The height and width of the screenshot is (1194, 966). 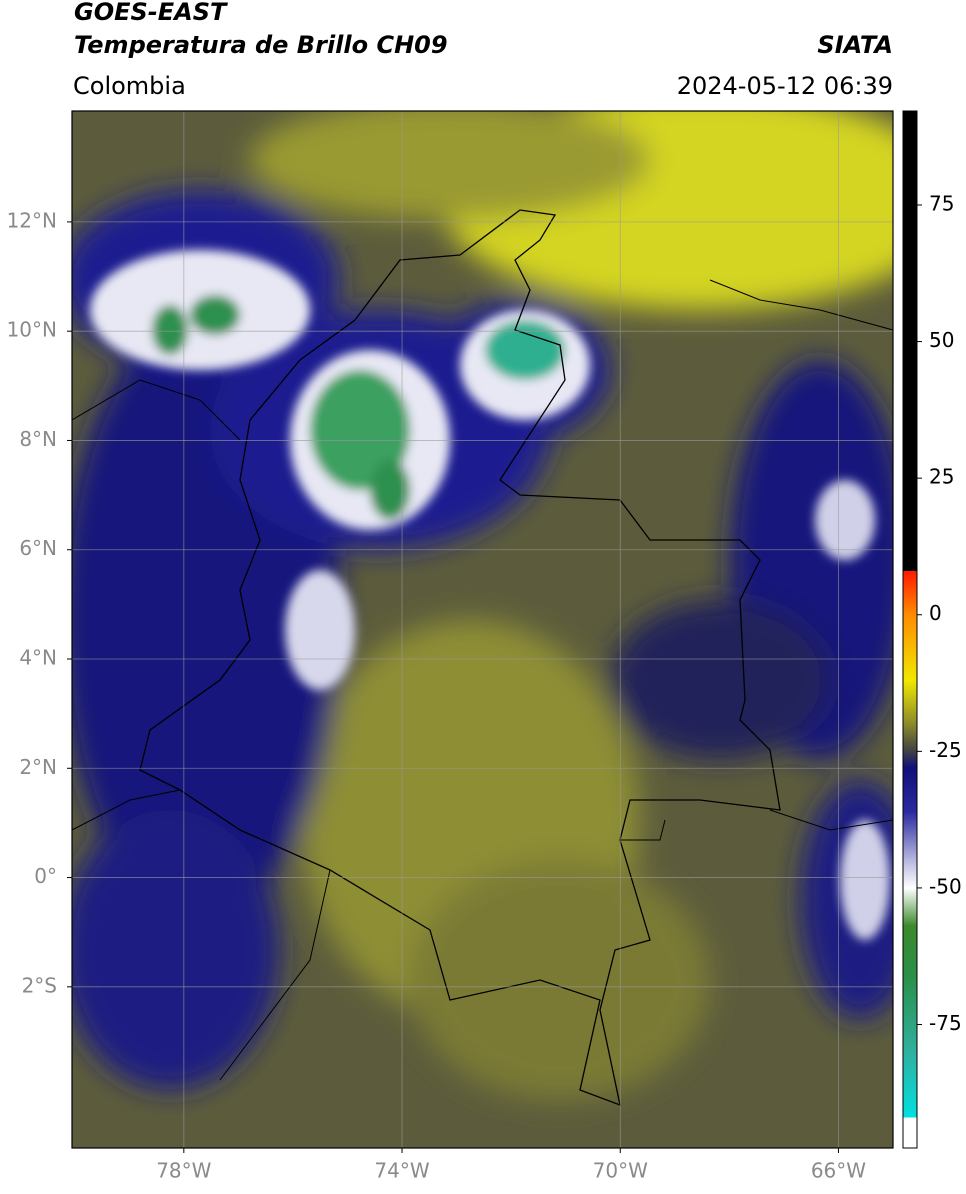 What do you see at coordinates (838, 1171) in the screenshot?
I see `x-tick-label: 66°W` at bounding box center [838, 1171].